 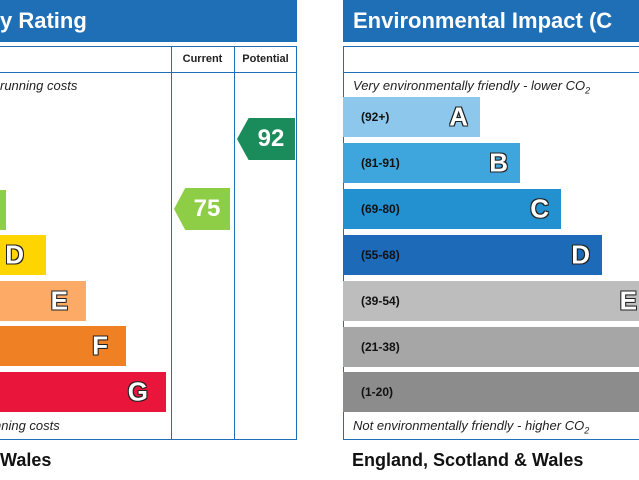 What do you see at coordinates (171, 243) in the screenshot?
I see `energy-current-divider` at bounding box center [171, 243].